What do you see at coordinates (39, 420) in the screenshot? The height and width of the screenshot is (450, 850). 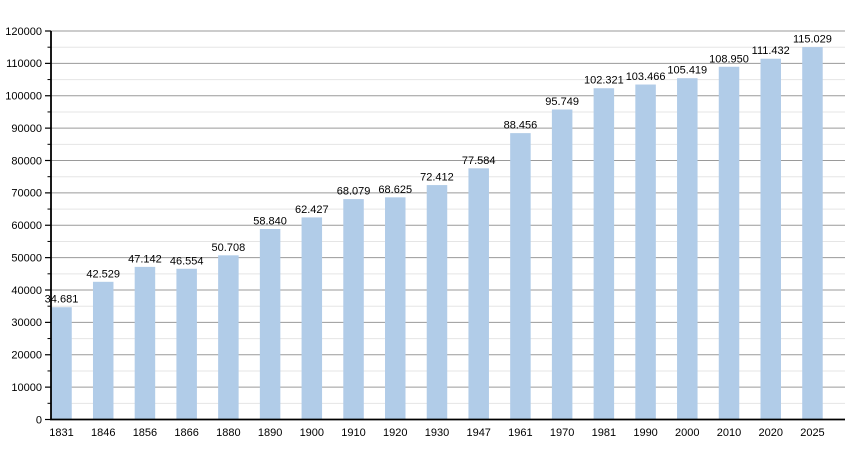 I see `y-axis-tick-label: 0` at bounding box center [39, 420].